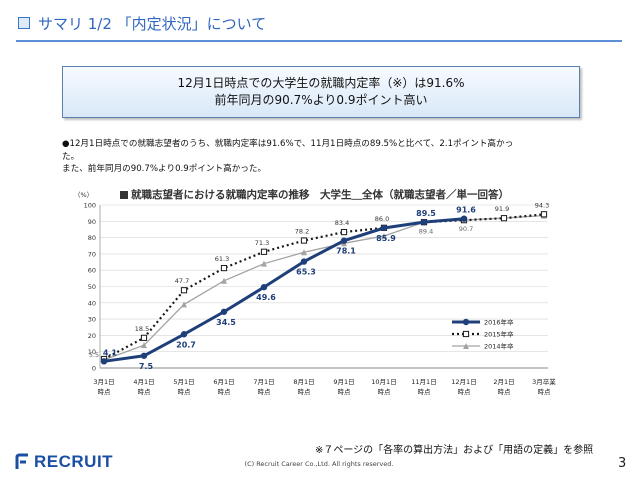  Describe the element at coordinates (499, 334) in the screenshot. I see `legend-label: 2015年卒` at that location.